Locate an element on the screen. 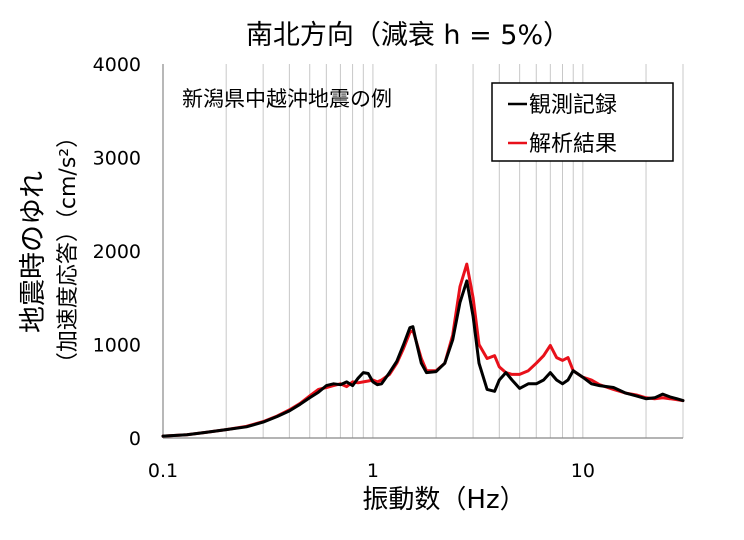 This screenshot has height=540, width=744. y-tick-label: 1000 is located at coordinates (117, 346).